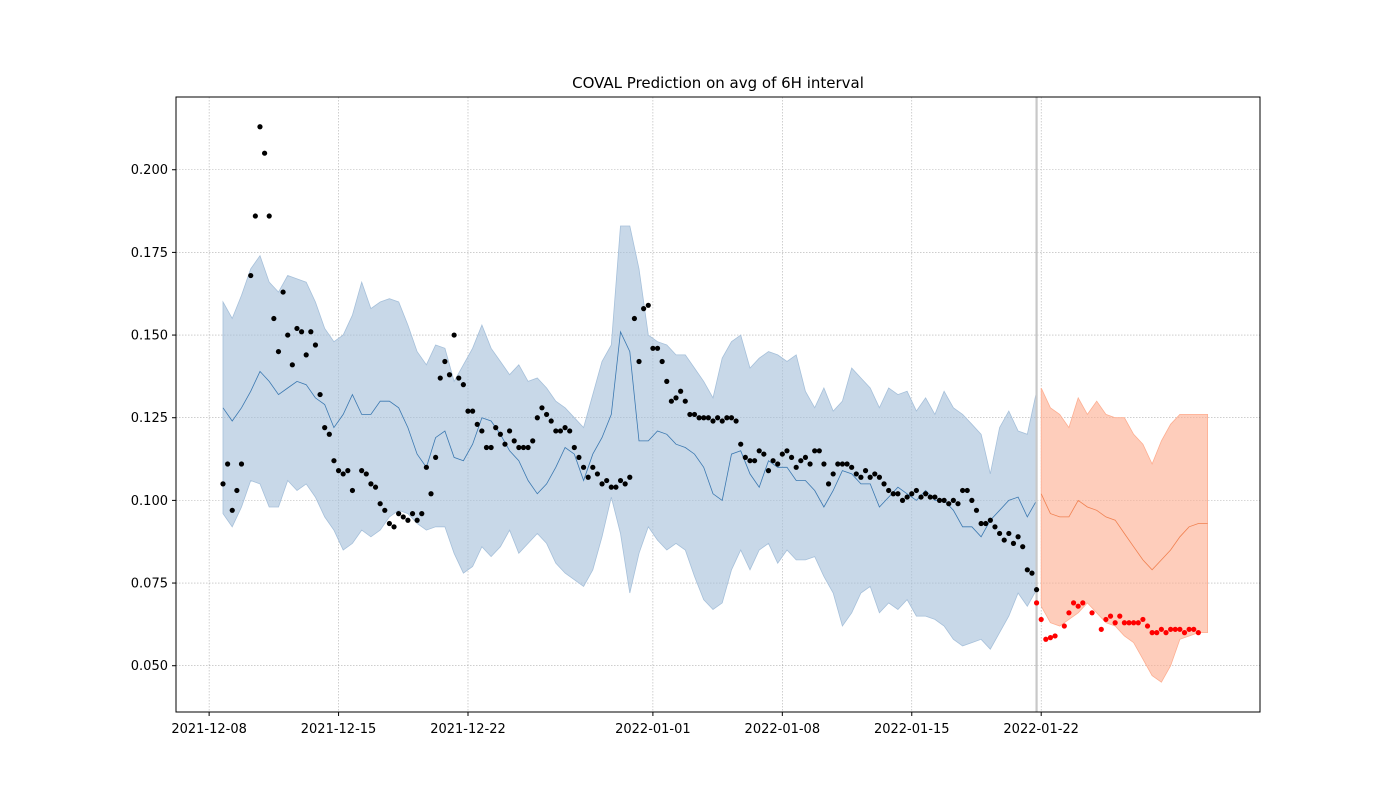 The height and width of the screenshot is (800, 1400). Describe the element at coordinates (149, 418) in the screenshot. I see `y-tick-label: 0.125` at that location.